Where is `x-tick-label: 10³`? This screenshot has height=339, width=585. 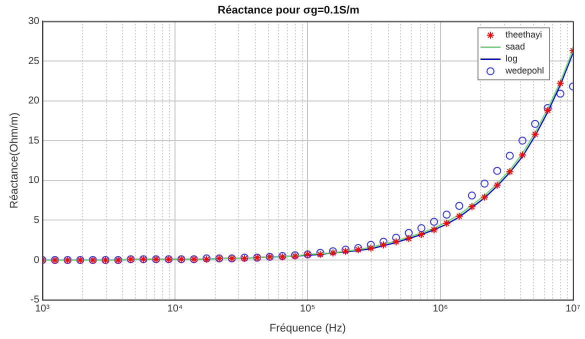 x-tick-label: 10³ is located at coordinates (42, 309).